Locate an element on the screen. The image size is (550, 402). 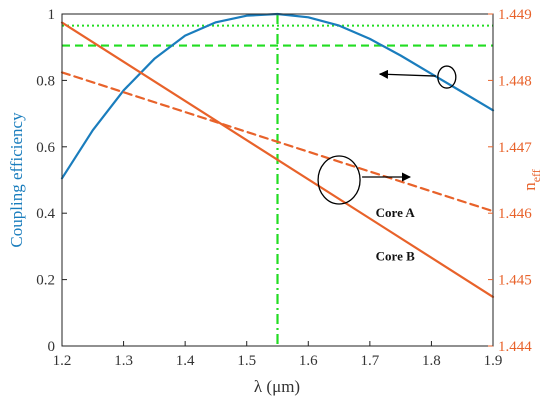
tick-label-right: 1.448 is located at coordinates (515, 81).